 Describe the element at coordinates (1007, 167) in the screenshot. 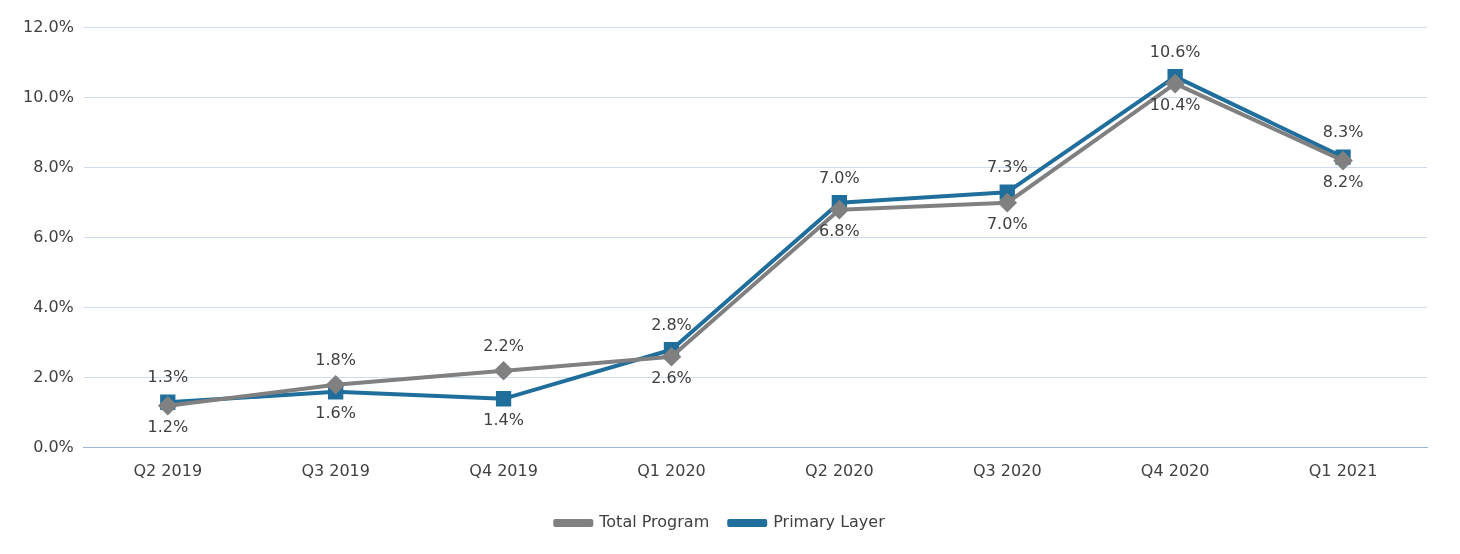

I see `data-label: 7.3%` at that location.